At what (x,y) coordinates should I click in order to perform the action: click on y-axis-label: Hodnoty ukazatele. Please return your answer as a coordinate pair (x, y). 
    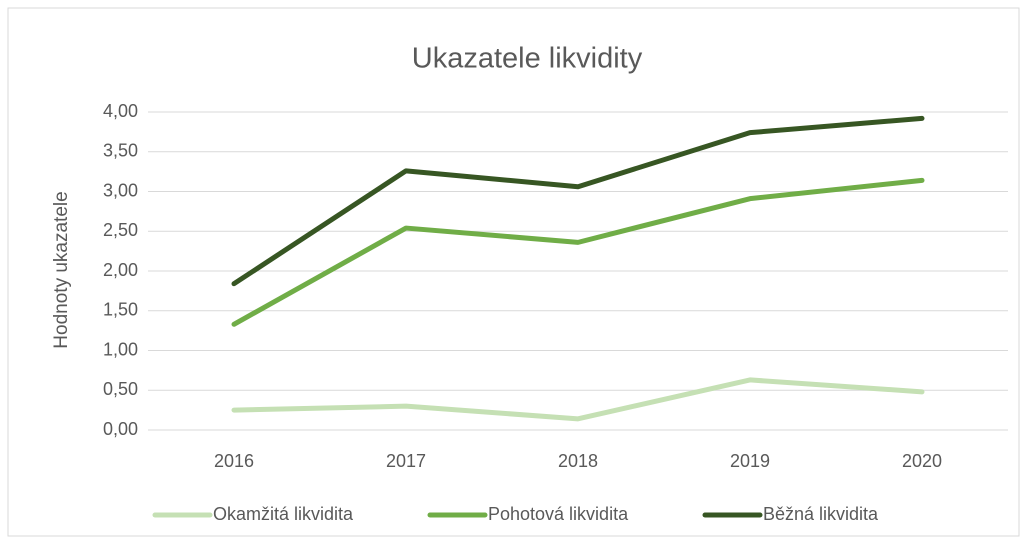
    Looking at the image, I should click on (61, 269).